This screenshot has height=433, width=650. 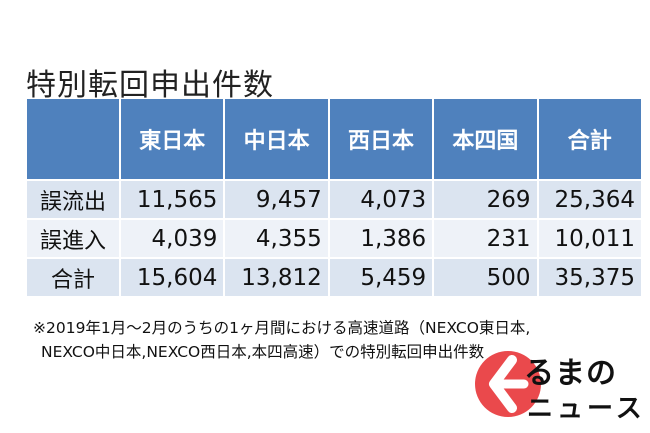 What do you see at coordinates (172, 139) in the screenshot?
I see `header-east: 東日本` at bounding box center [172, 139].